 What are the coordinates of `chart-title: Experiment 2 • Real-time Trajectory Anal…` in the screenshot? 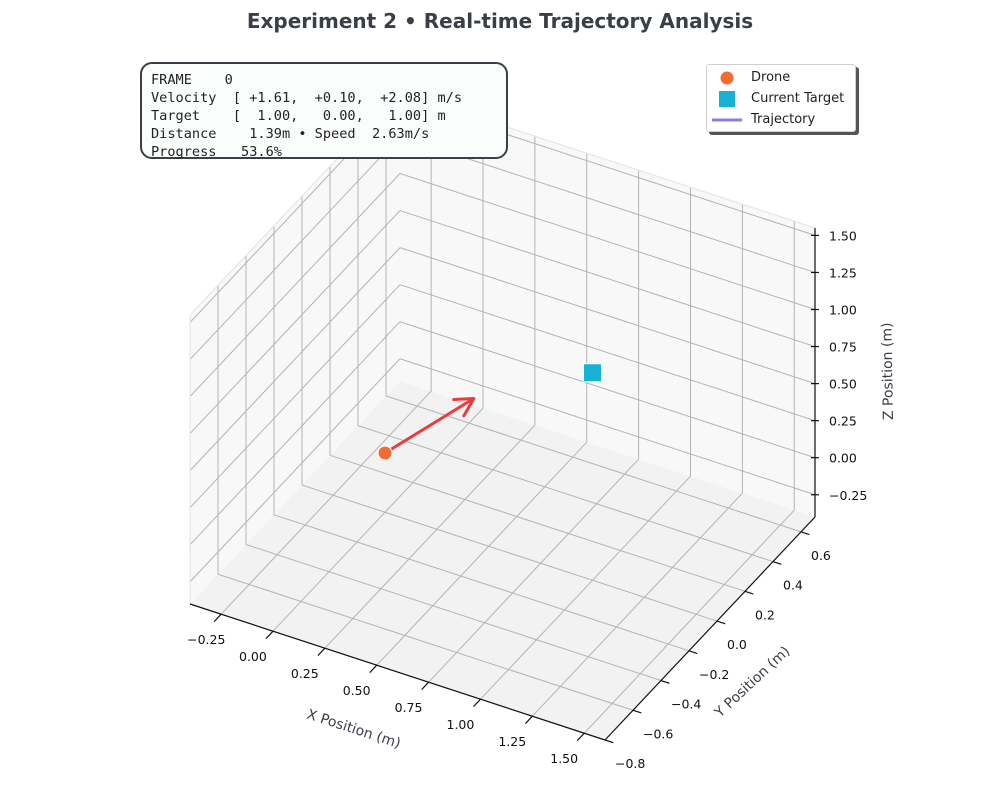 It's located at (500, 21).